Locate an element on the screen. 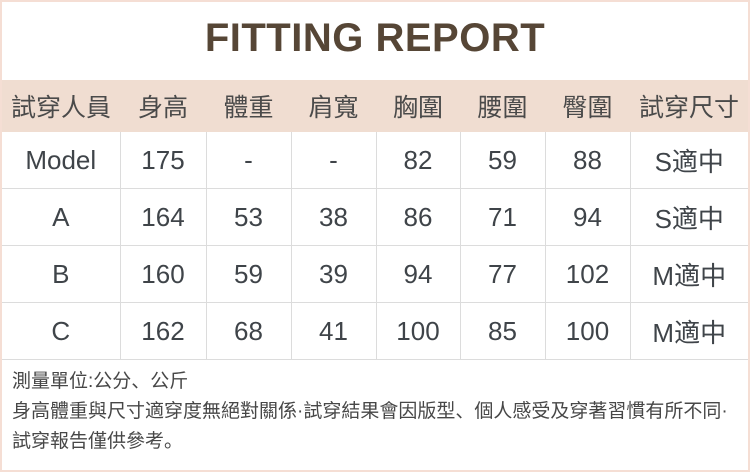 Image resolution: width=750 pixels, height=472 pixels. table-row-c: C 162 68 41 100 85 100 M適中 is located at coordinates (375, 331).